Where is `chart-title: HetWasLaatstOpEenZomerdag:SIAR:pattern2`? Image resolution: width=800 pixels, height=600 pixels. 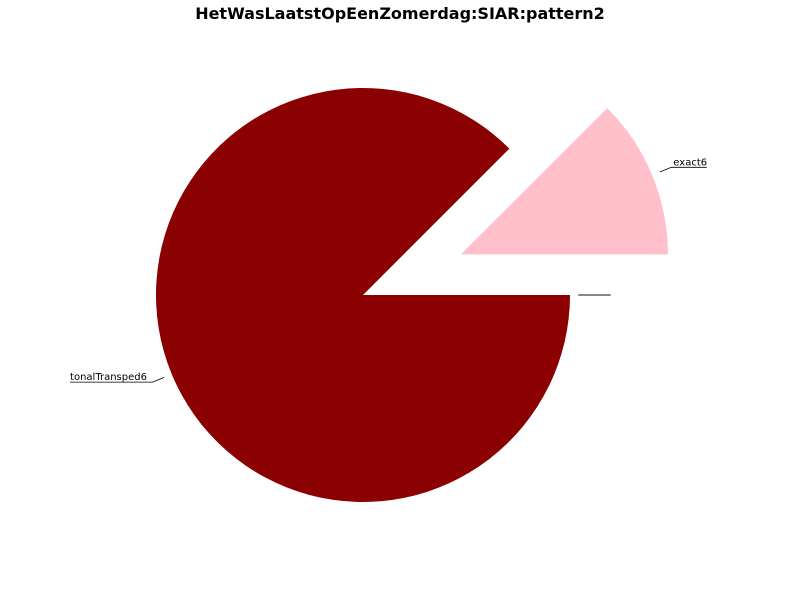 chart-title: HetWasLaatstOpEenZomerdag:SIAR:pattern2 is located at coordinates (400, 13).